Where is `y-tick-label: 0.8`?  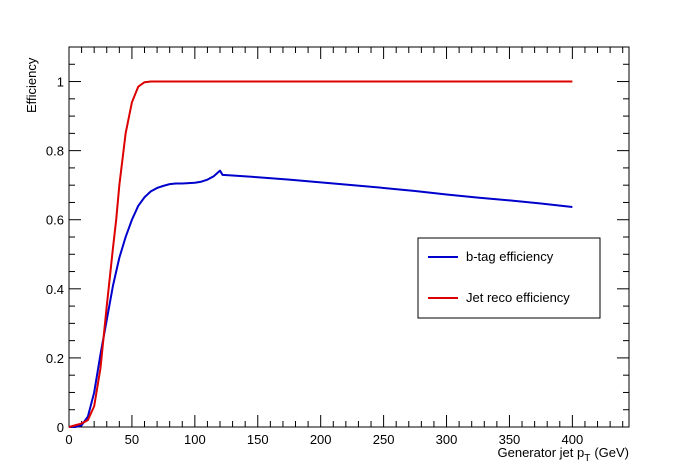 y-tick-label: 0.8 is located at coordinates (55, 151).